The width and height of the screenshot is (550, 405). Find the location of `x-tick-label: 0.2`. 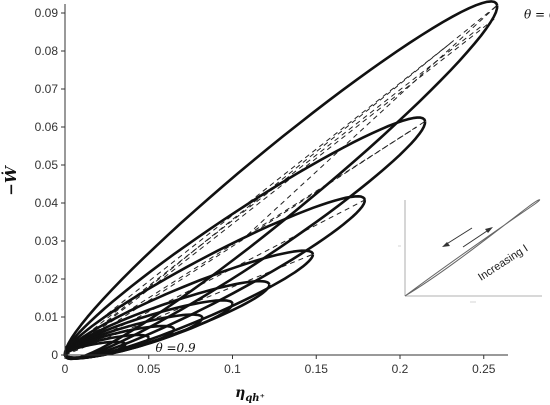

x-tick-label: 0.2 is located at coordinates (400, 369).